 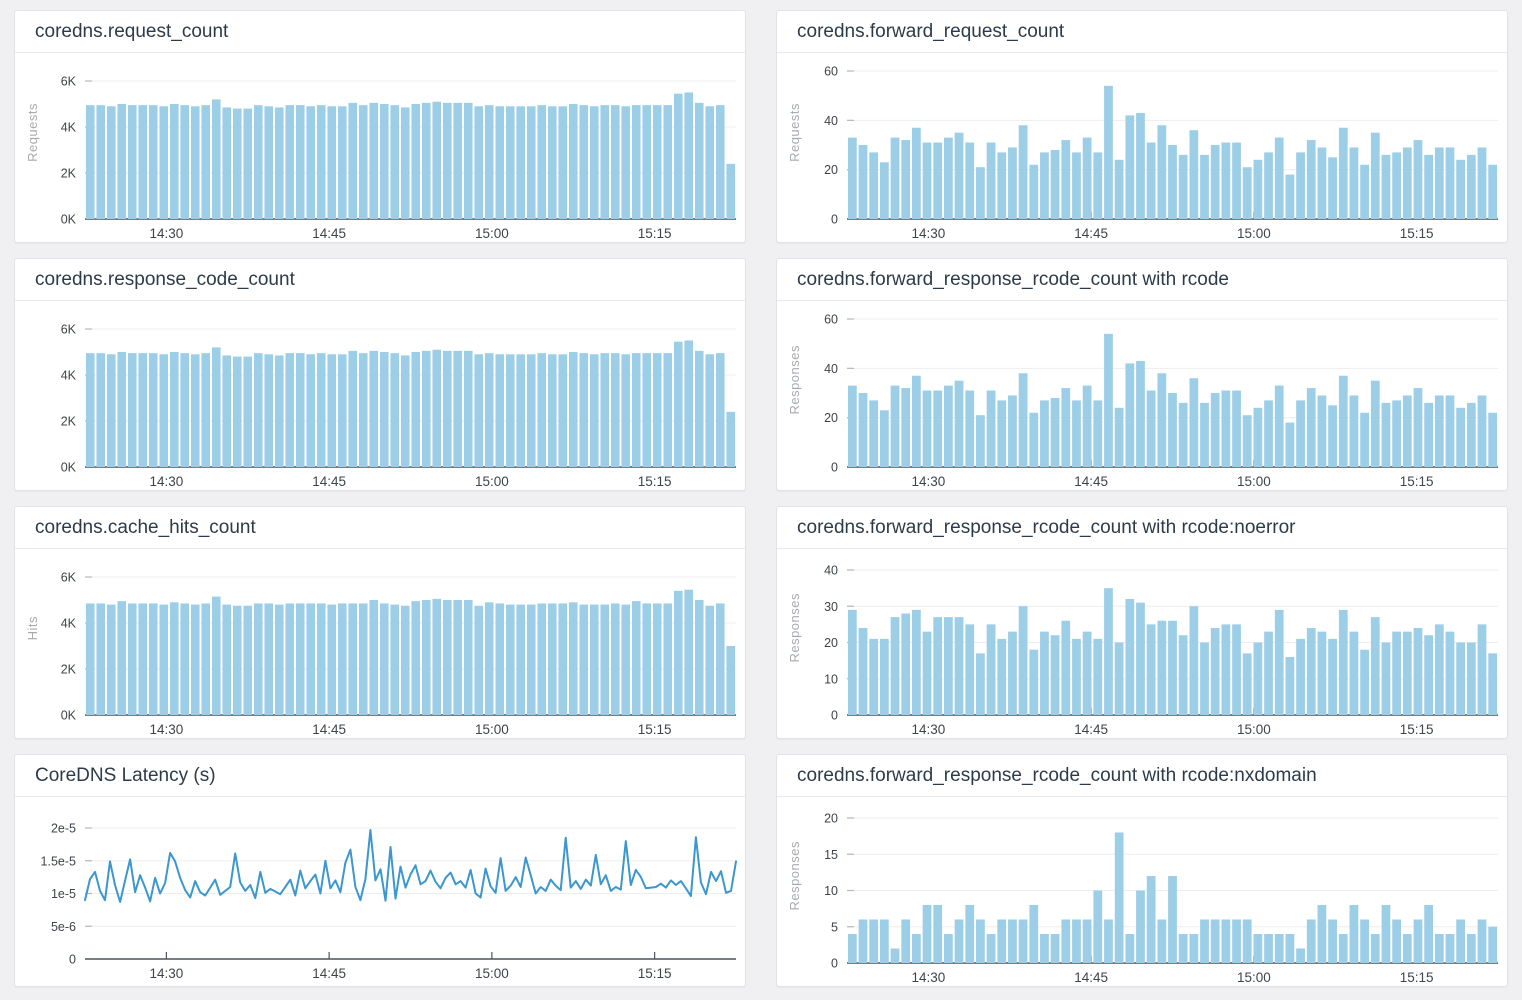 I want to click on chart-title: coredns.forward_request_count, so click(x=1142, y=32).